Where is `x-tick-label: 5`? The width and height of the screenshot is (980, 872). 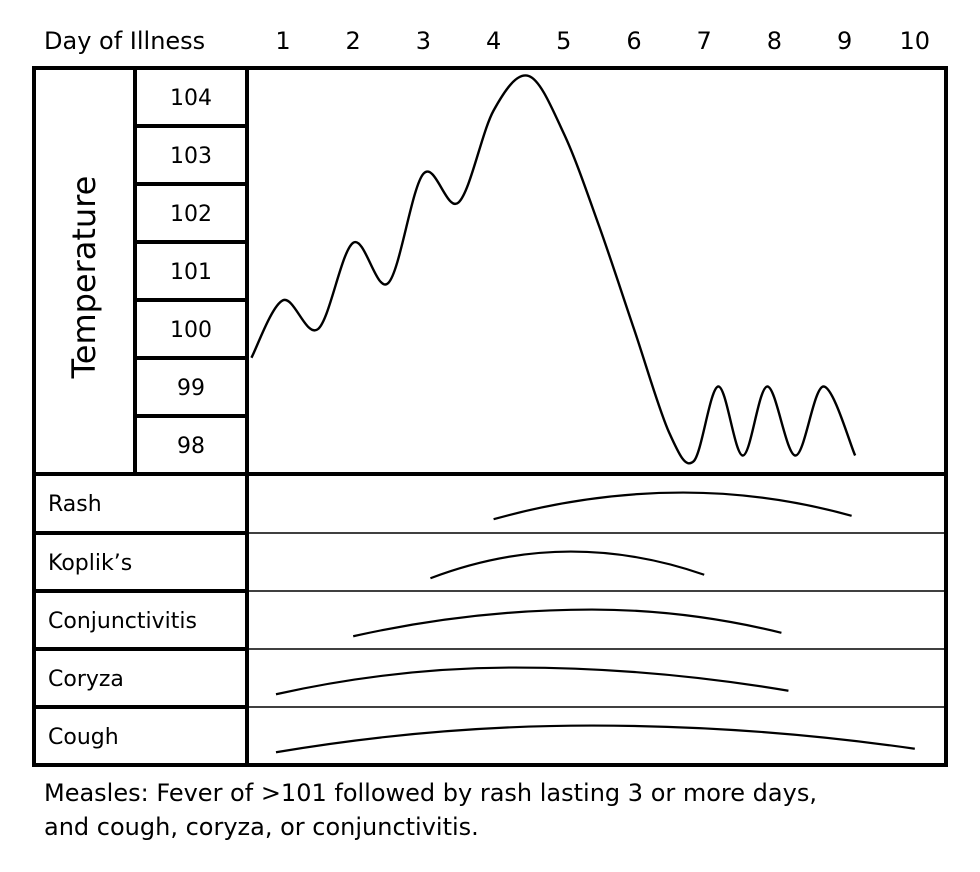 x-tick-label: 5 is located at coordinates (563, 41).